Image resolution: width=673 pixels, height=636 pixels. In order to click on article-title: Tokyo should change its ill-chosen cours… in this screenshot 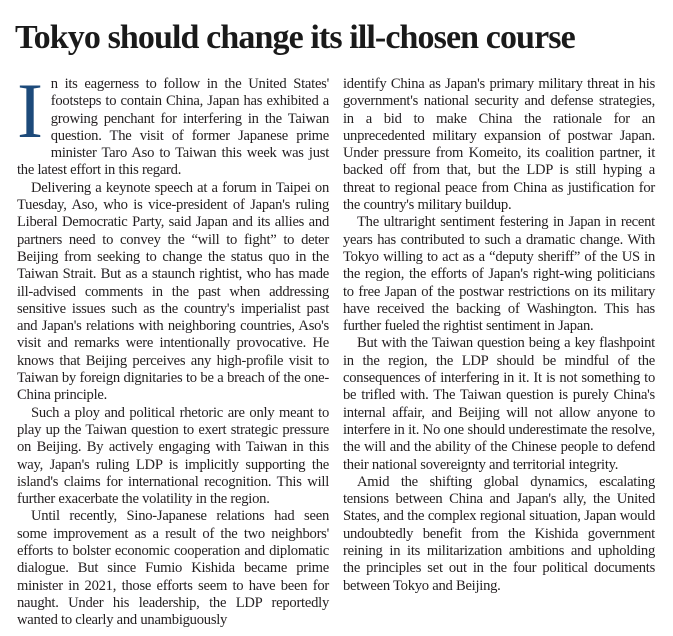, I will do `click(295, 37)`.